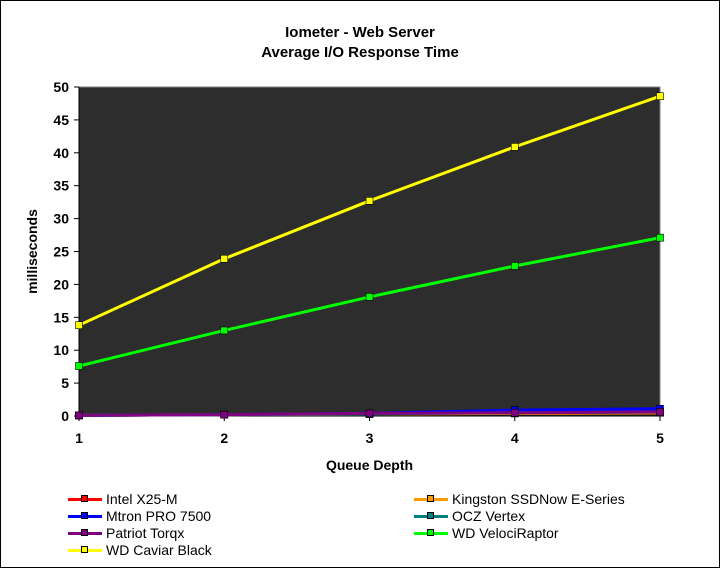  What do you see at coordinates (61, 219) in the screenshot?
I see `y-tick-label: 30` at bounding box center [61, 219].